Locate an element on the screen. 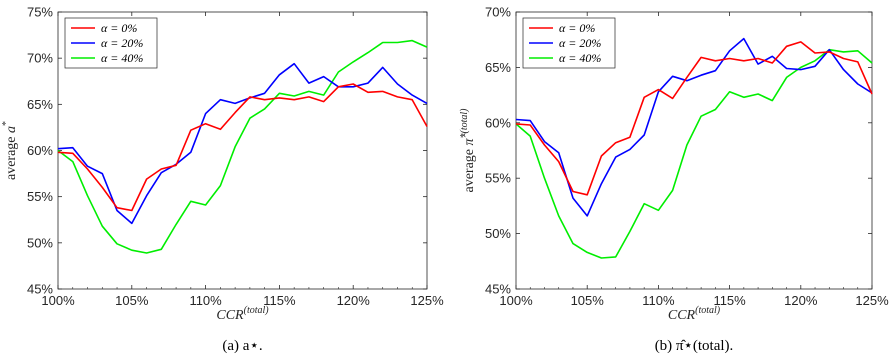 Image resolution: width=892 pixels, height=358 pixels. figure-caption: (a) a⋆. is located at coordinates (242, 346).